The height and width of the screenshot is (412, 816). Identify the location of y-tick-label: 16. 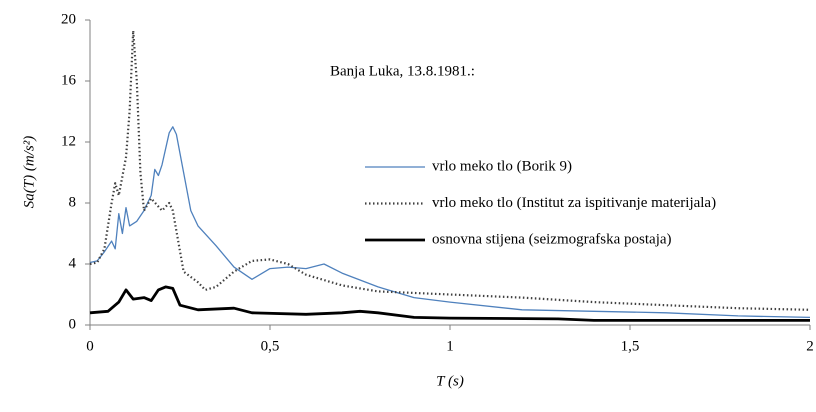
(69, 80).